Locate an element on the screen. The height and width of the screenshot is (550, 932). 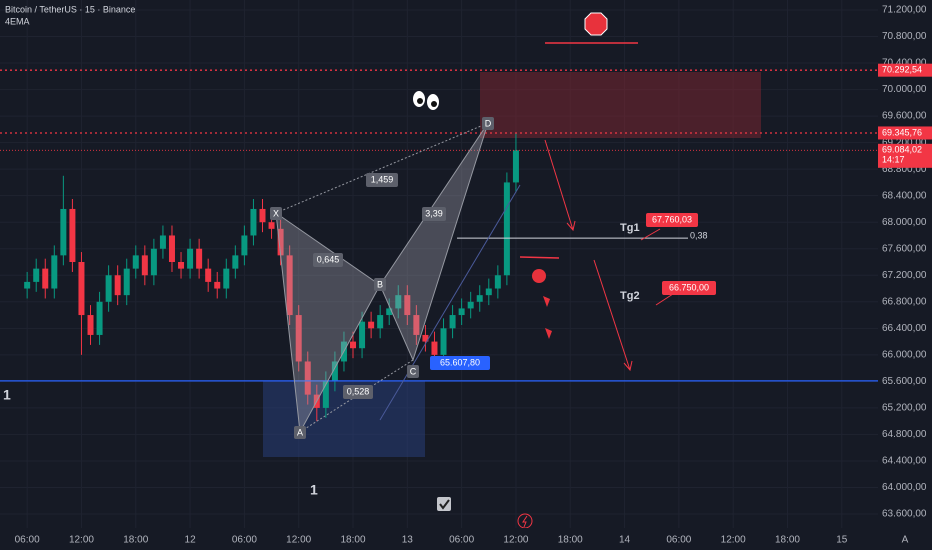
trend-line is located at coordinates (450, 302).